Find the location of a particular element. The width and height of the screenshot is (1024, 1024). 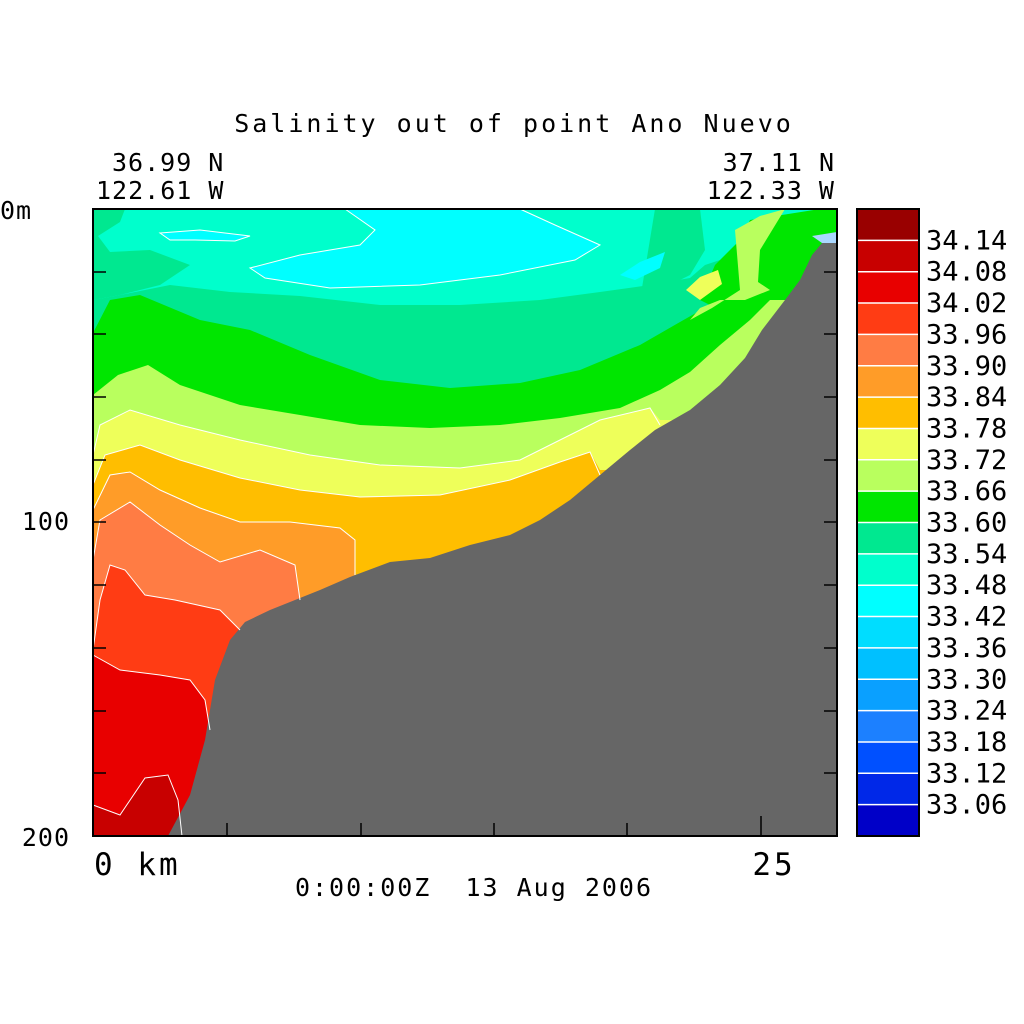

colorbar-level-label: 34.14 is located at coordinates (966, 240).